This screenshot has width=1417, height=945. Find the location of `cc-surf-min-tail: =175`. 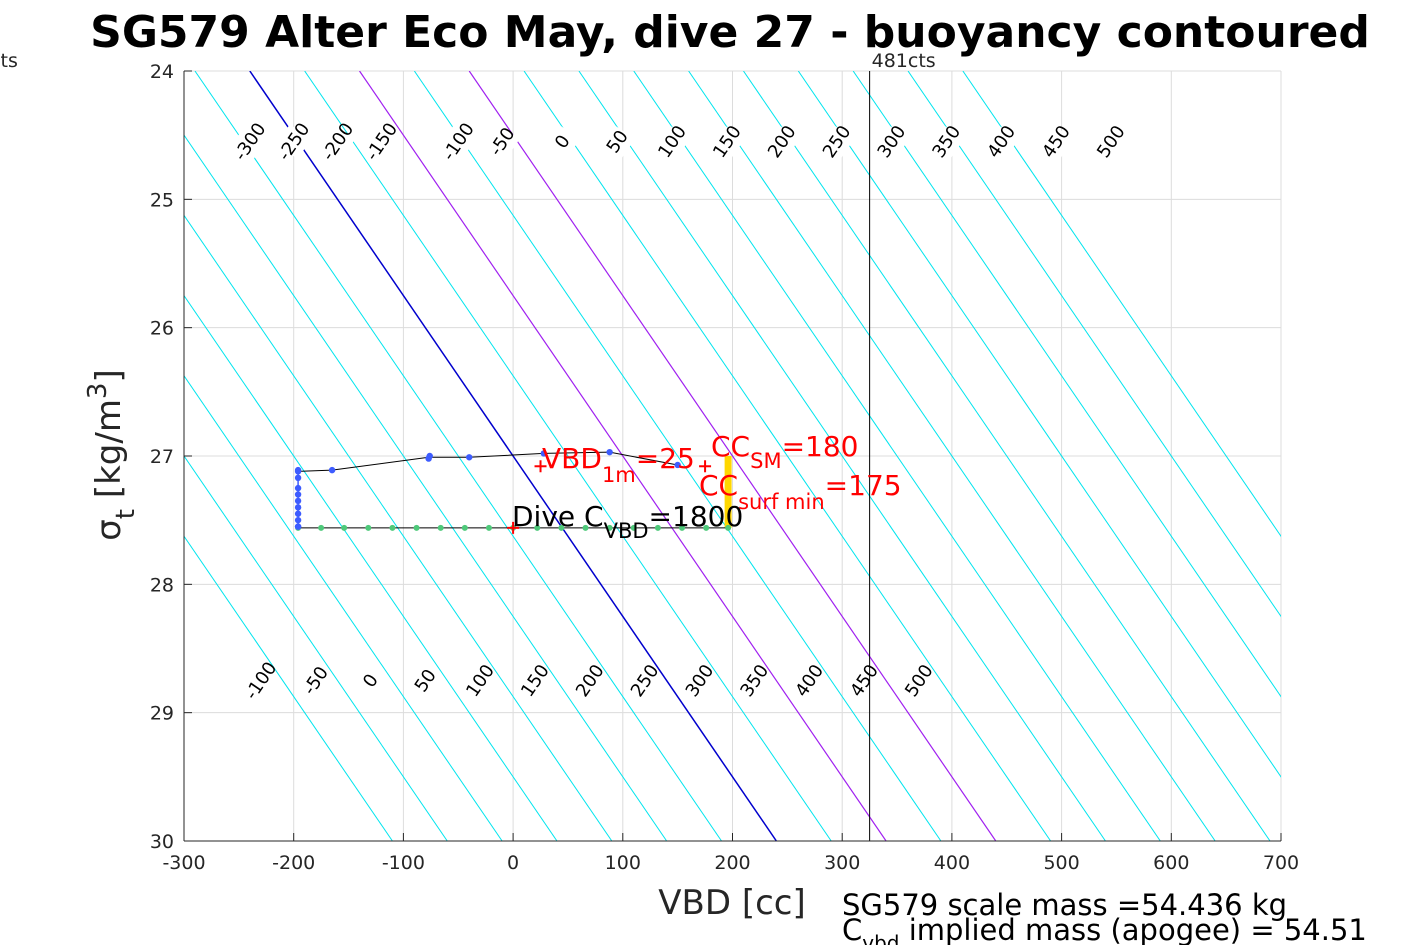

cc-surf-min-tail: =175 is located at coordinates (863, 485).